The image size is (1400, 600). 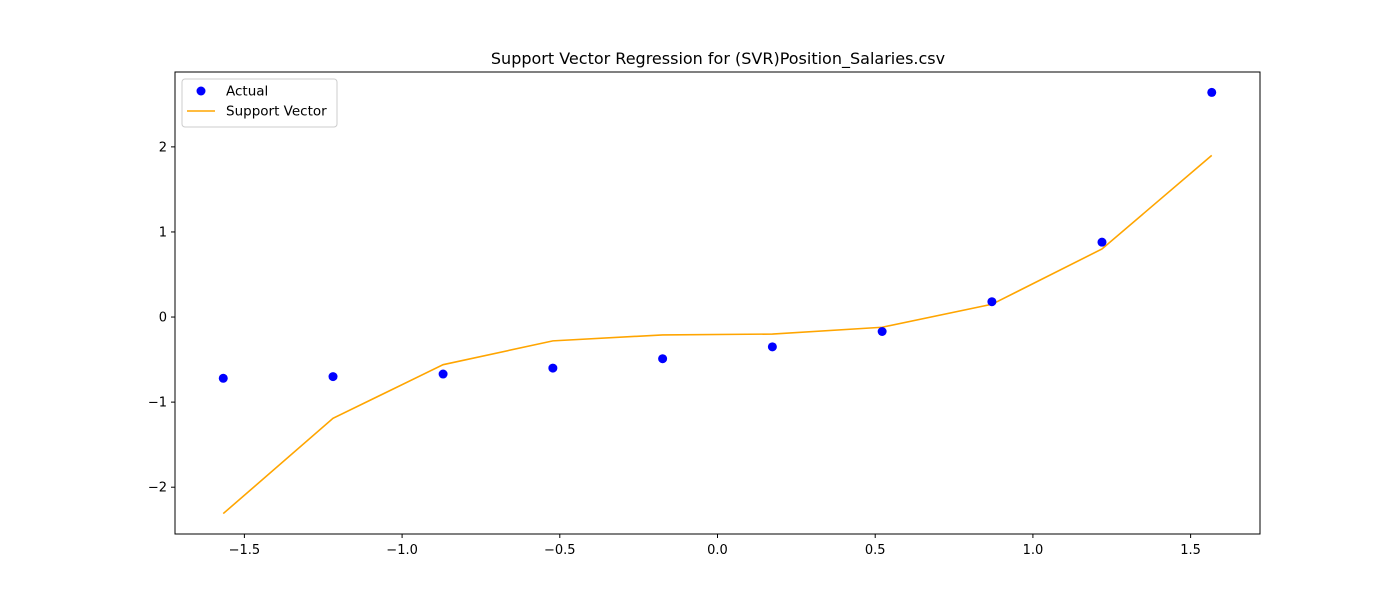 I want to click on x-tick-label: −0.5, so click(x=560, y=550).